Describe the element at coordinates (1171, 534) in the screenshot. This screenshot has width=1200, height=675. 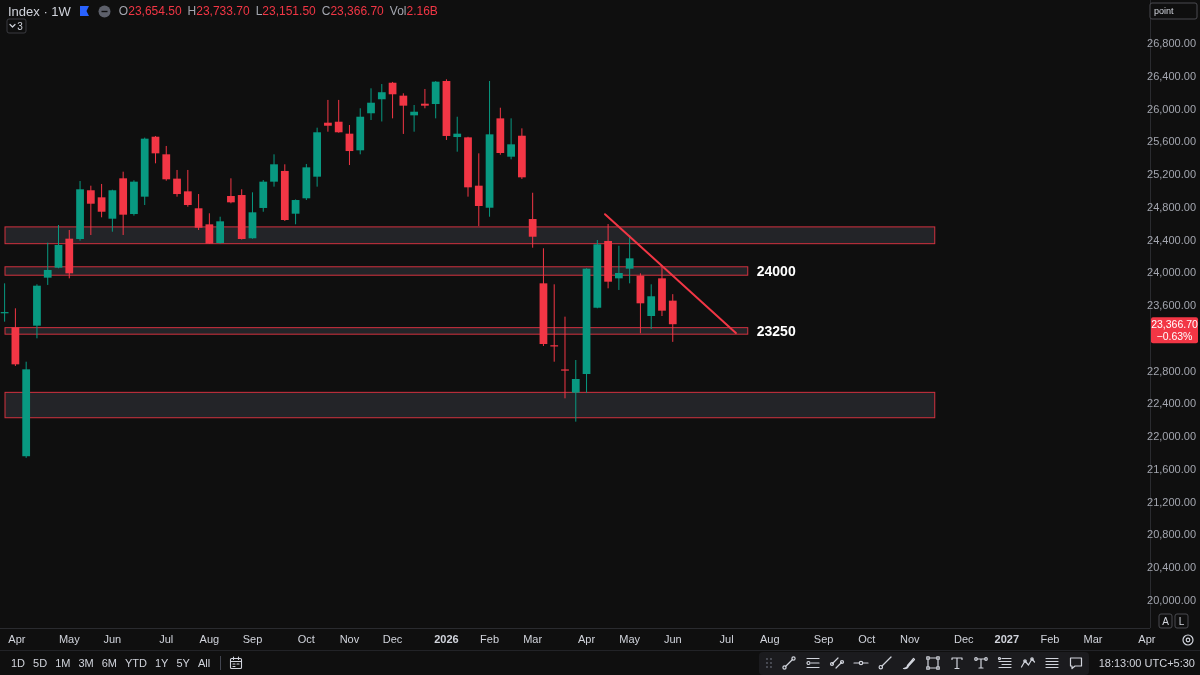
I see `y-tick-label: 20,800.00` at that location.